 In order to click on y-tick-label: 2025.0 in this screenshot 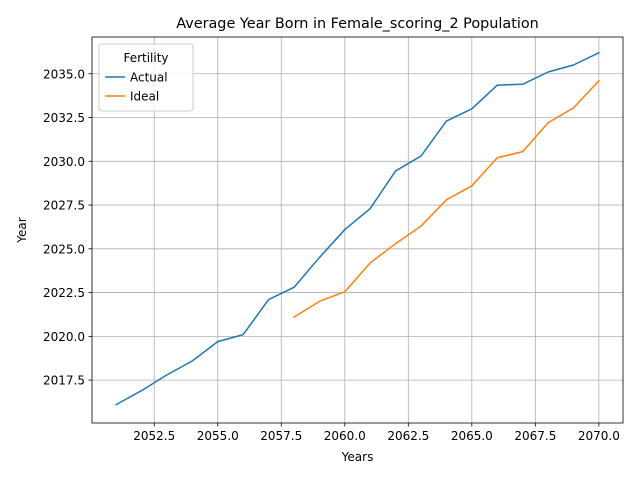, I will do `click(64, 249)`.